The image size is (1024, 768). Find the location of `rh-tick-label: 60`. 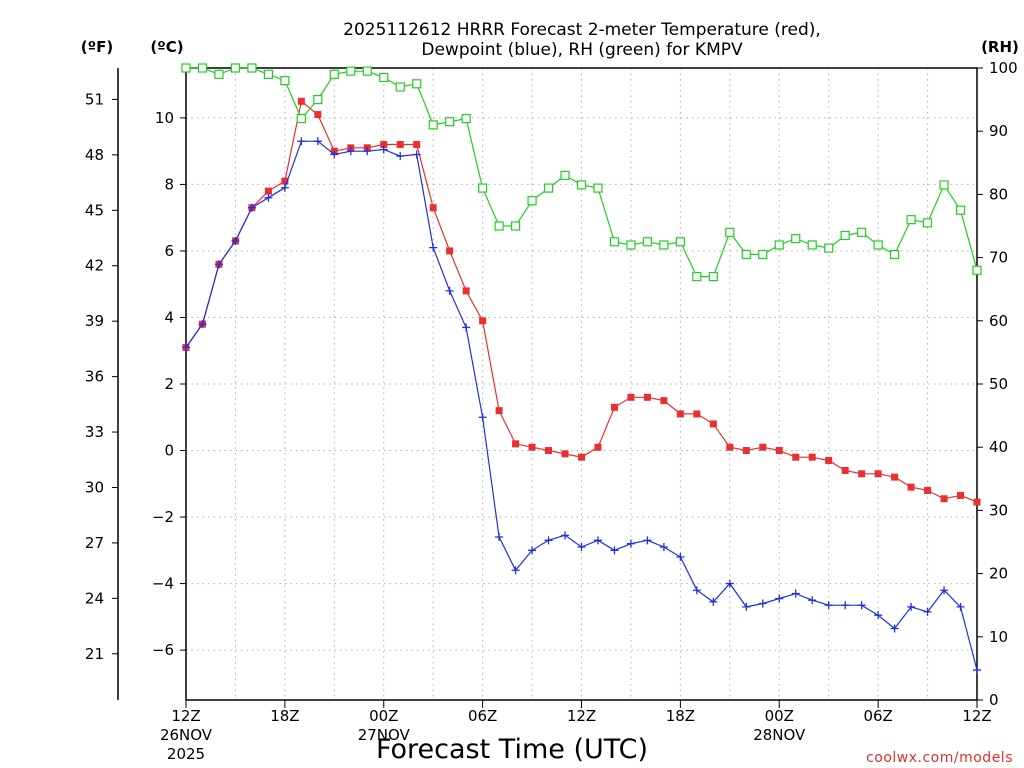

rh-tick-label: 60 is located at coordinates (998, 321).